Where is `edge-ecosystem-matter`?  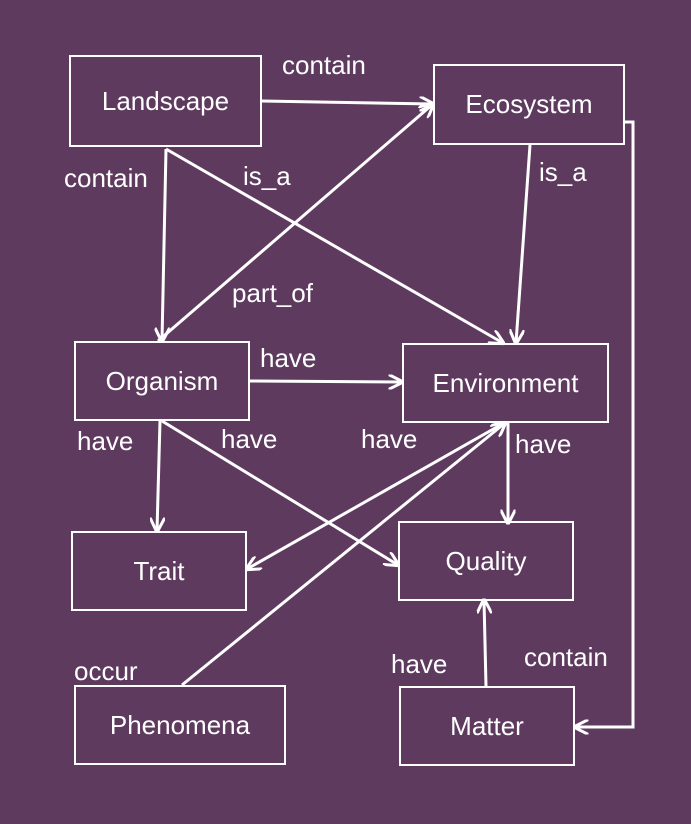 edge-ecosystem-matter is located at coordinates (605, 423).